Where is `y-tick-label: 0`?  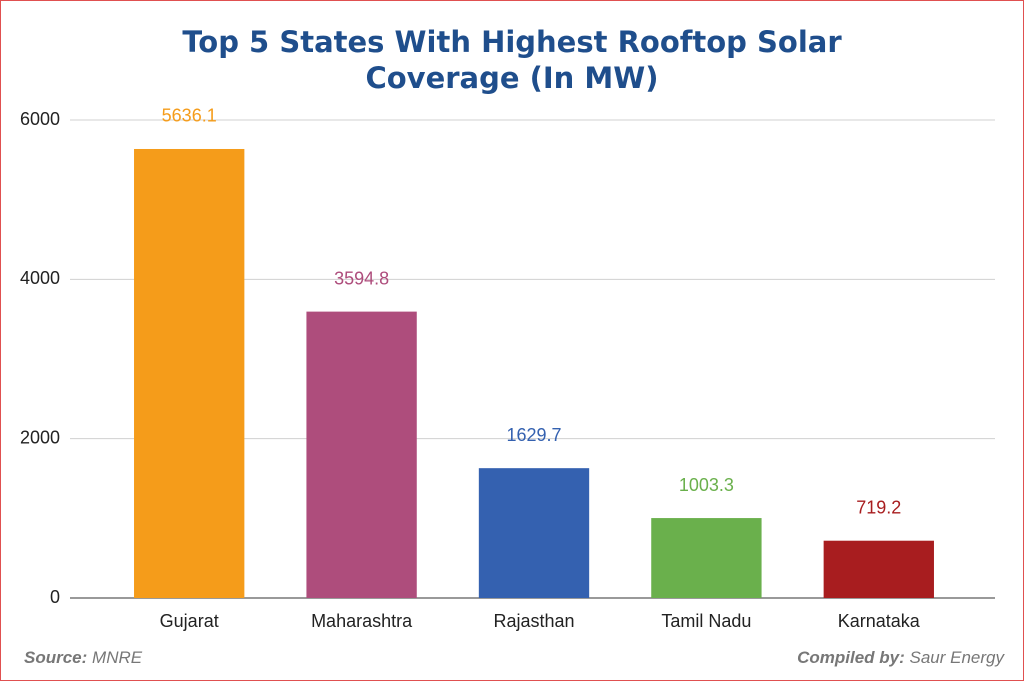
y-tick-label: 0 is located at coordinates (55, 597).